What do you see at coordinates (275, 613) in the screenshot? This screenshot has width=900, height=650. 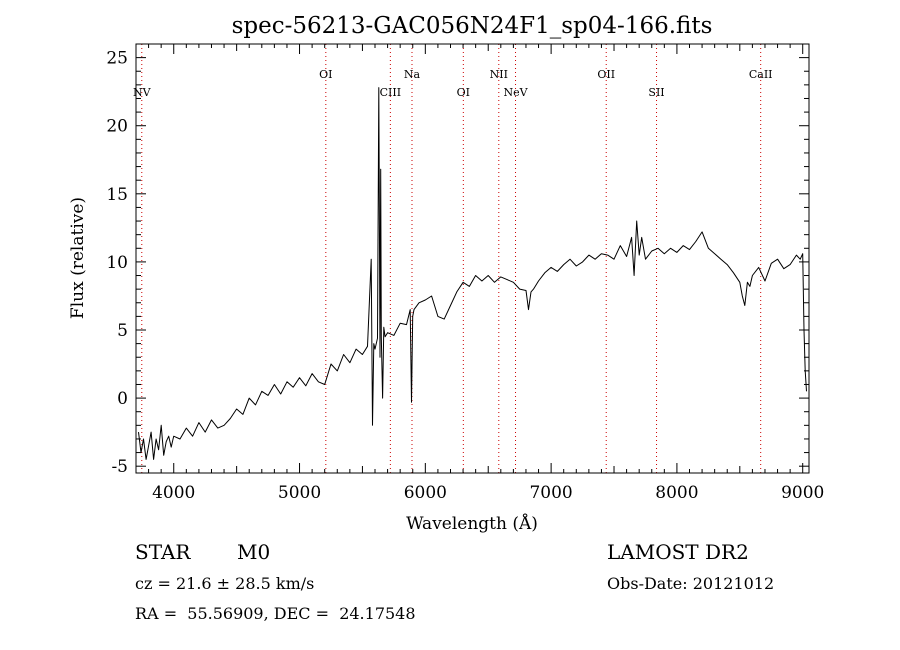 I see `coordinates-text: RA = 55.56909, DEC = 24.17548` at bounding box center [275, 613].